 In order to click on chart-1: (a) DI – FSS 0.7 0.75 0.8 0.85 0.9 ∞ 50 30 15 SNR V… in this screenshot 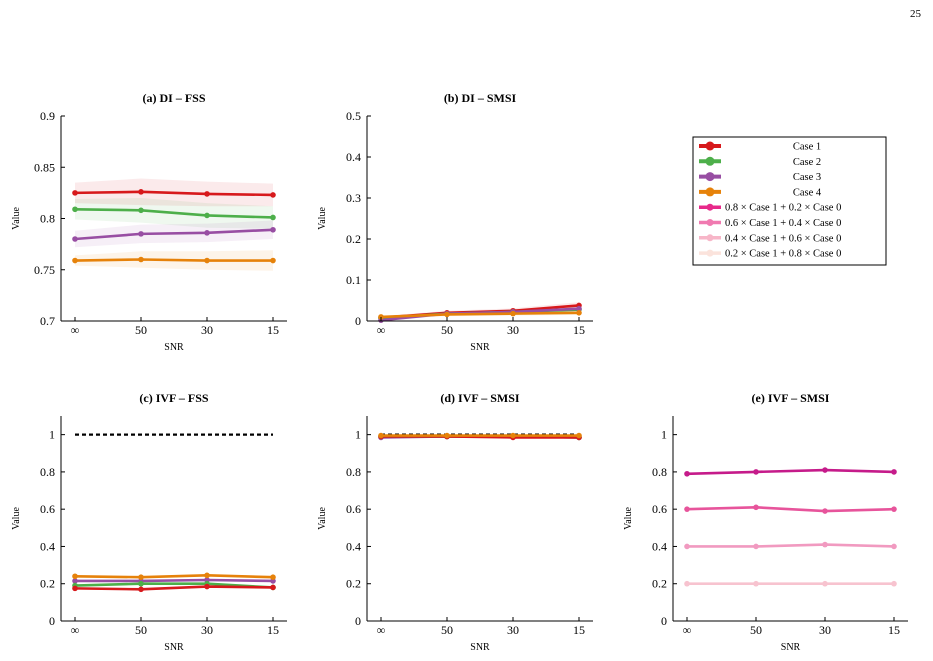, I will do `click(149, 222)`.